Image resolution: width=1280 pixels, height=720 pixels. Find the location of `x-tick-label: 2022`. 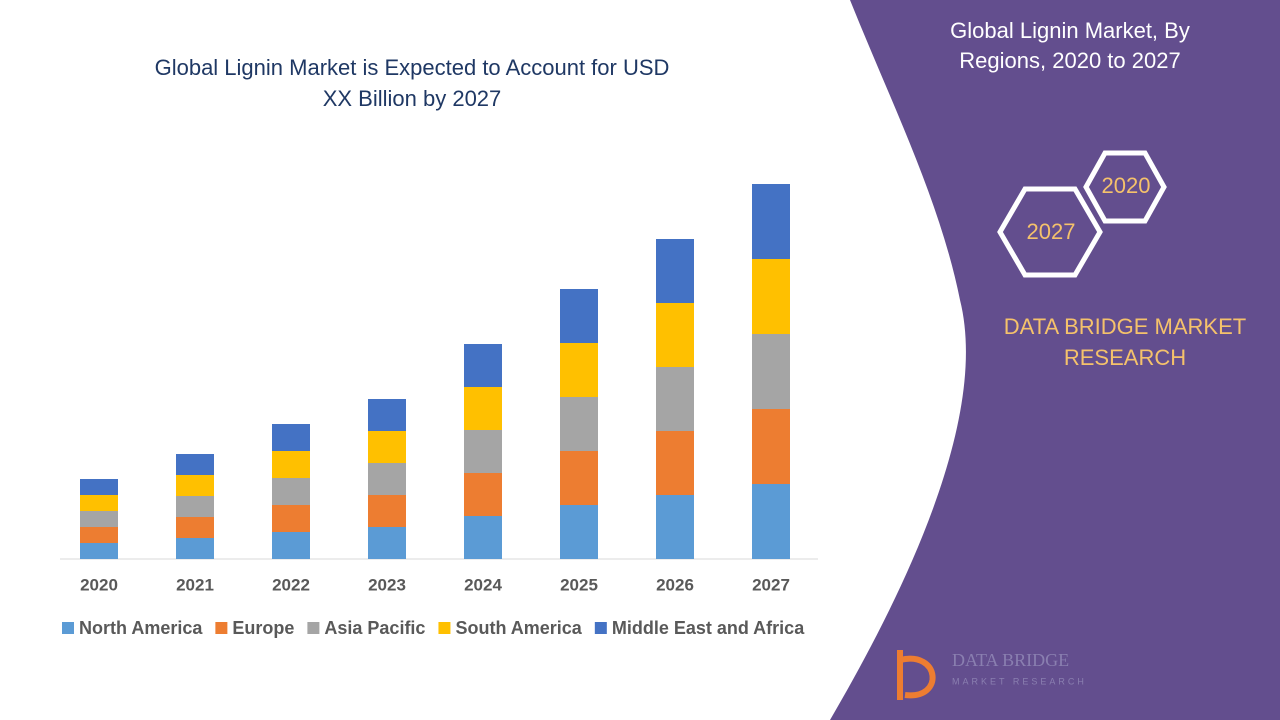

x-tick-label: 2022 is located at coordinates (291, 584).